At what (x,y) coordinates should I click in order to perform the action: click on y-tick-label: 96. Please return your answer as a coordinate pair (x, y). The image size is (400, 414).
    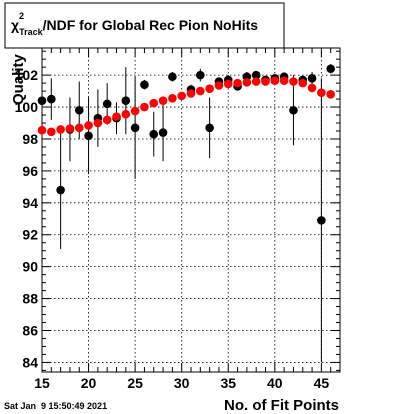
    Looking at the image, I should click on (30, 171).